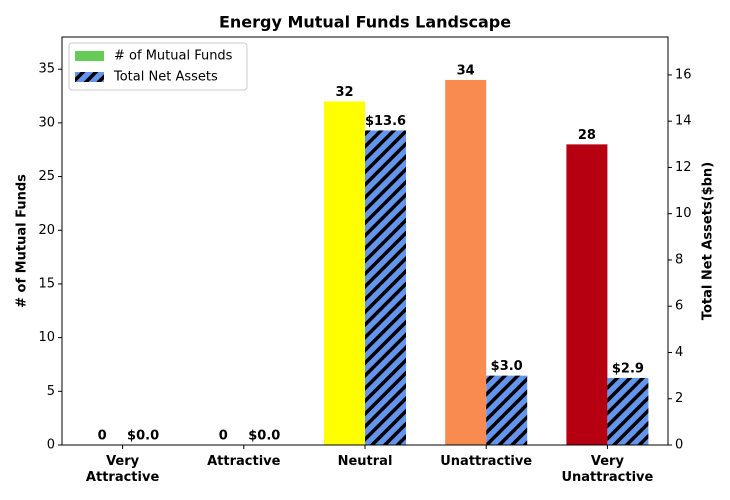 The image size is (730, 500). What do you see at coordinates (587, 135) in the screenshot?
I see `data-label: 28` at bounding box center [587, 135].